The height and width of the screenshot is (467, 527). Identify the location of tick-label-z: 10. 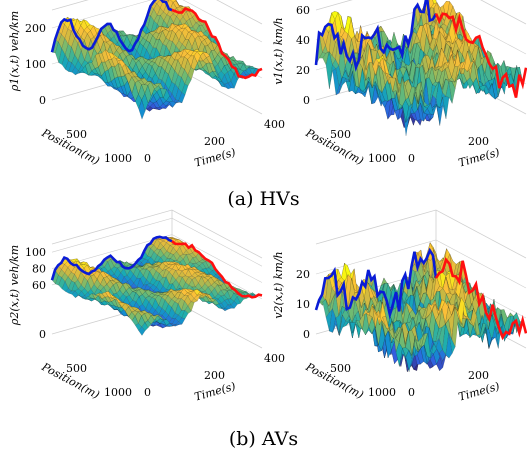
(303, 304).